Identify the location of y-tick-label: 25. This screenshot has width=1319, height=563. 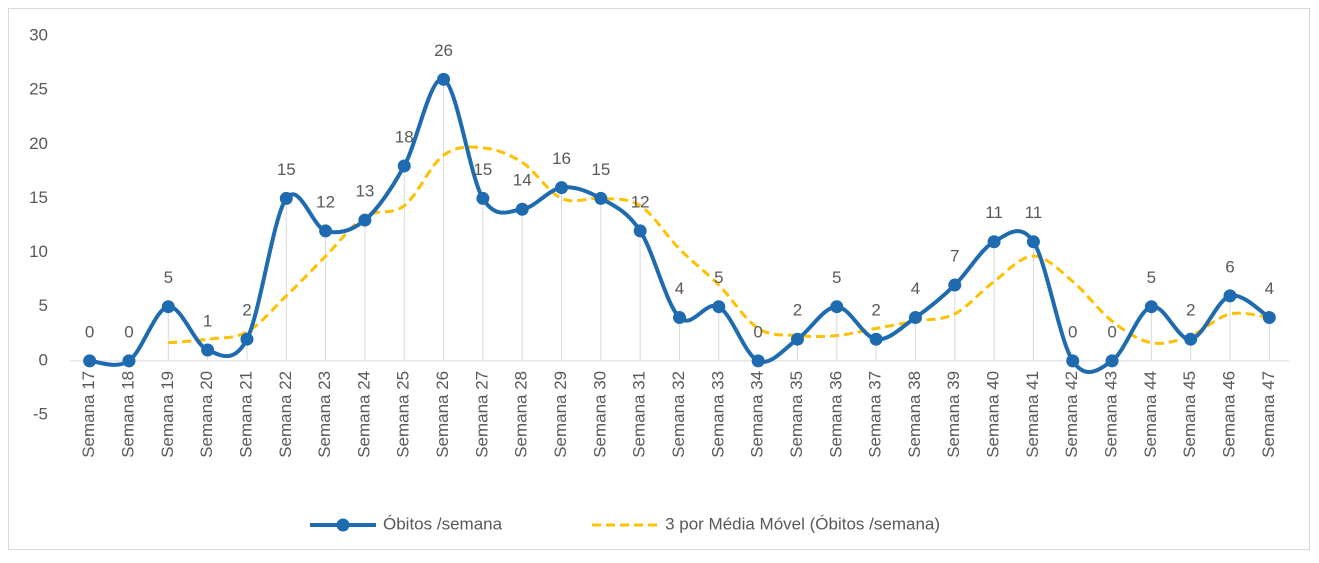
(38, 89).